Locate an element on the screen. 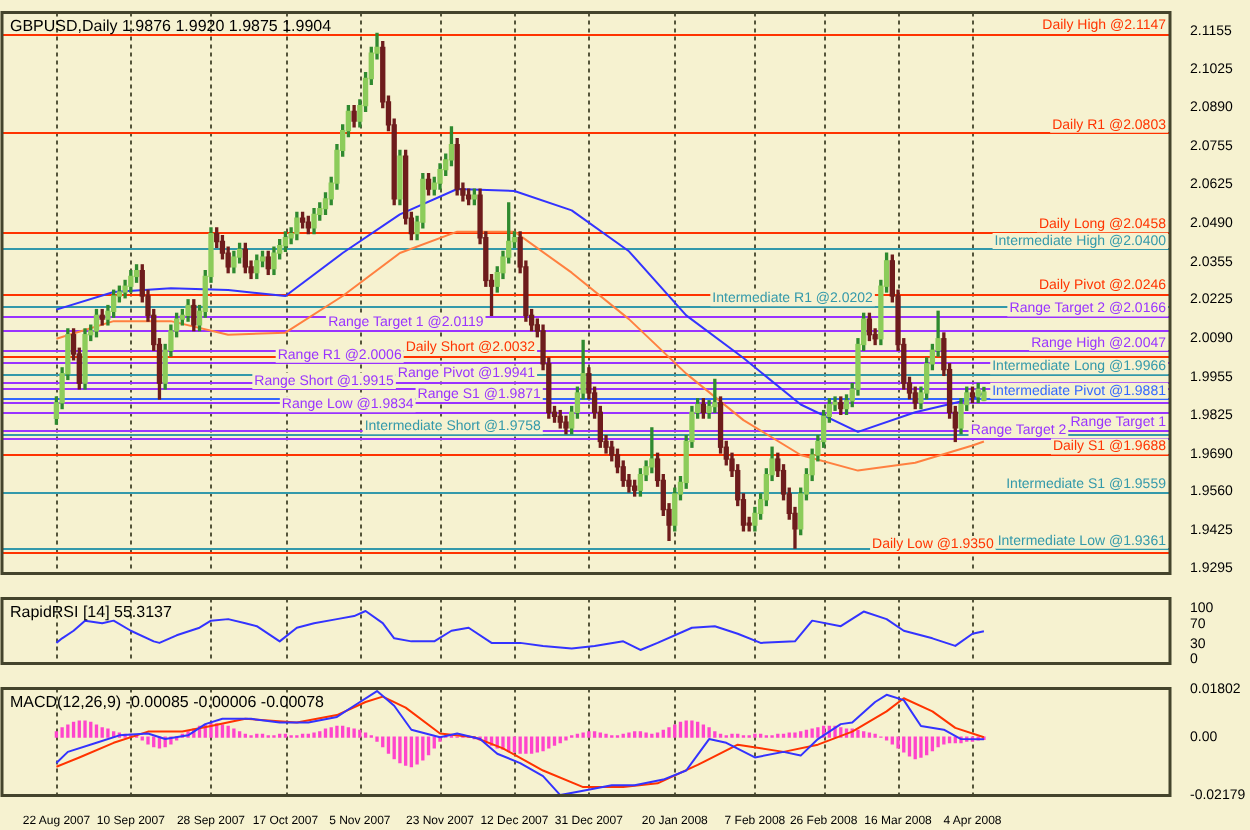 This screenshot has height=830, width=1250. chart-title: GBPUSD,Daily 1.9876 1.9920 1.9875 1.9904 is located at coordinates (171, 25).